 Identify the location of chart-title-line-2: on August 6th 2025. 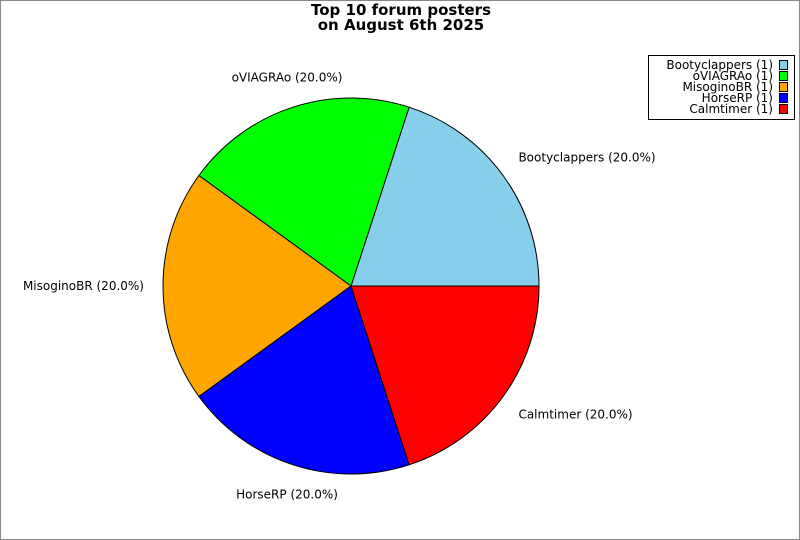
(401, 25).